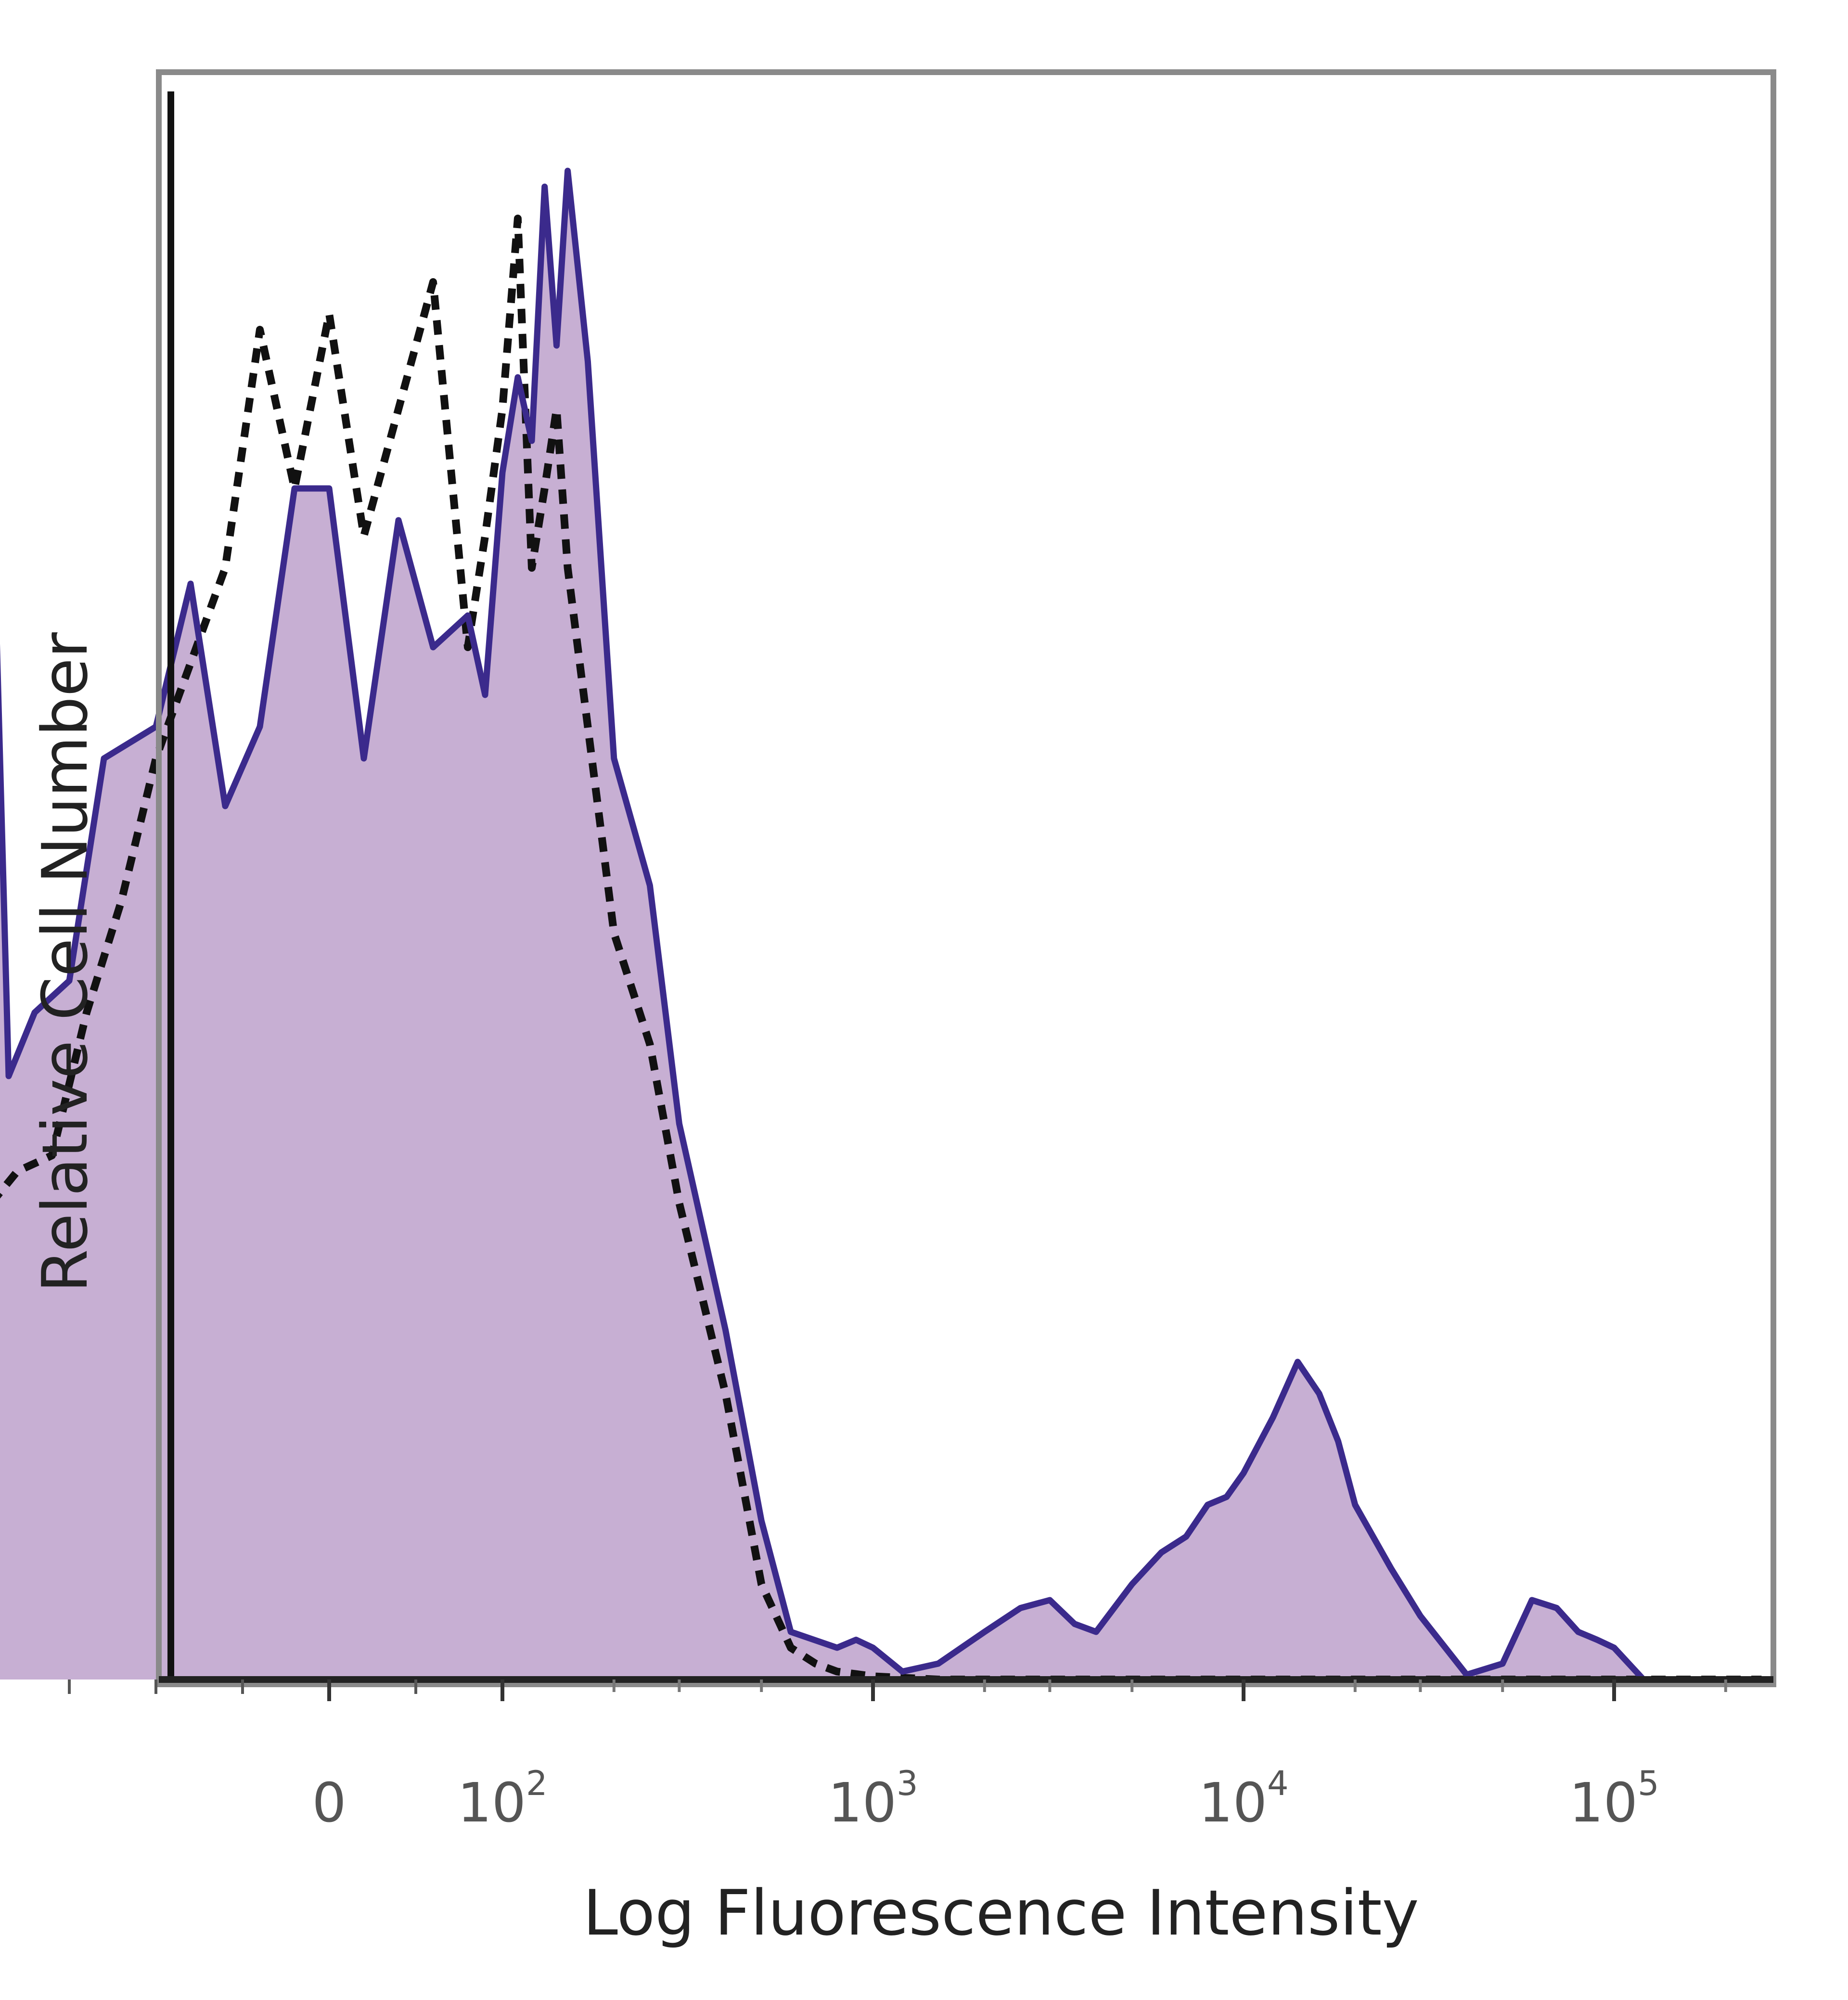  What do you see at coordinates (1243, 1799) in the screenshot?
I see `x-tick-label: 10⁴` at bounding box center [1243, 1799].